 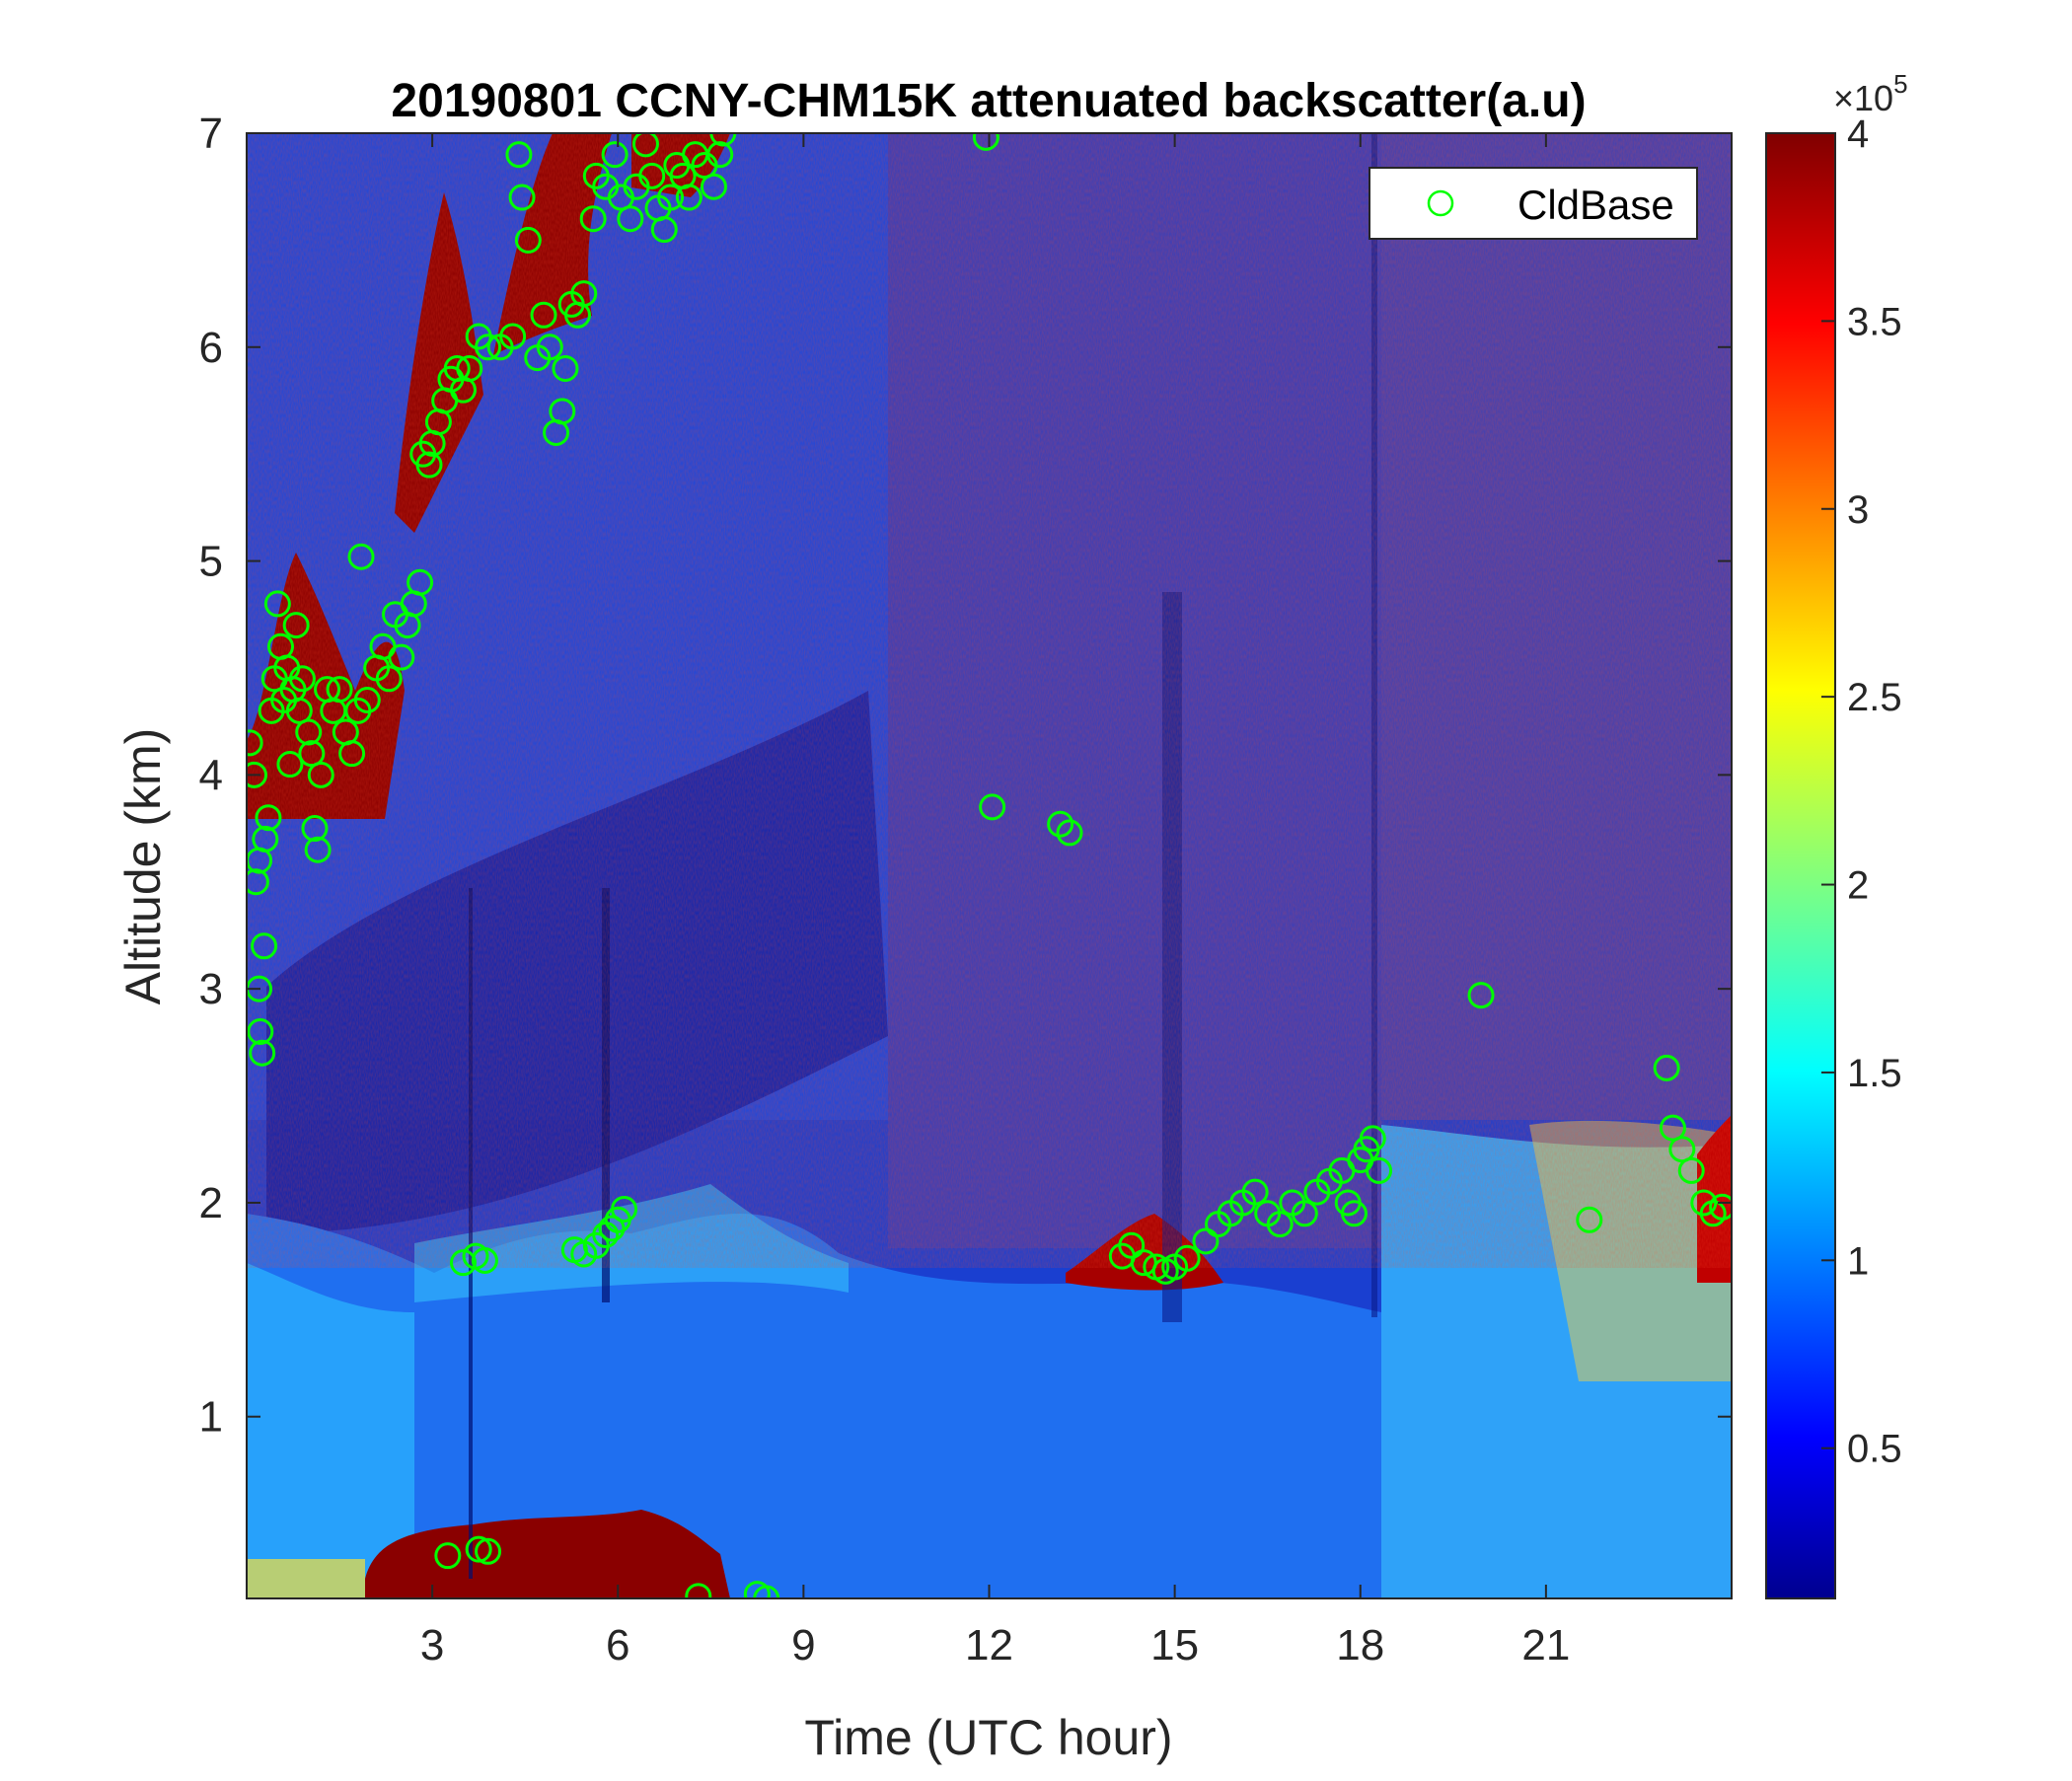 I want to click on legend: CldBase, so click(x=1534, y=204).